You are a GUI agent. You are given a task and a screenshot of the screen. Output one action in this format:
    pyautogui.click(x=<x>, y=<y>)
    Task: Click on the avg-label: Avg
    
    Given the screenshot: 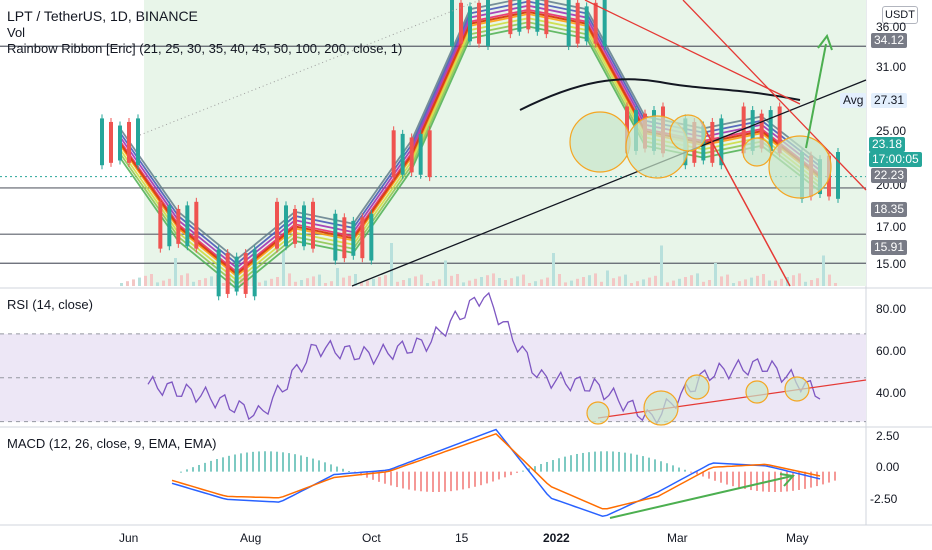 What is the action you would take?
    pyautogui.click(x=853, y=100)
    